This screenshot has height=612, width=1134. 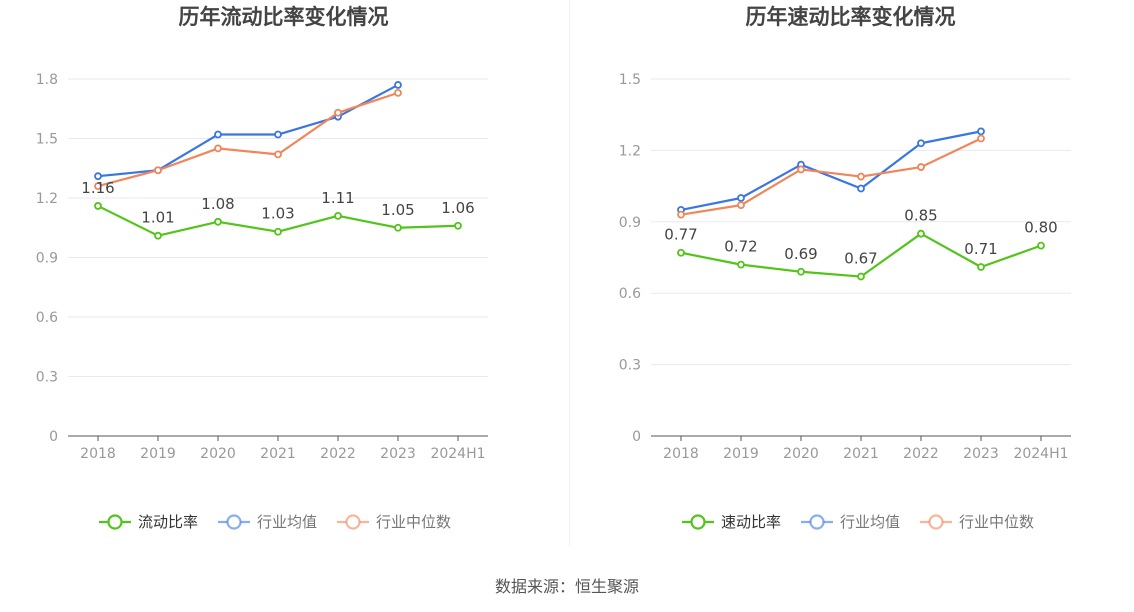 I want to click on data-label: 0.85, so click(x=920, y=216).